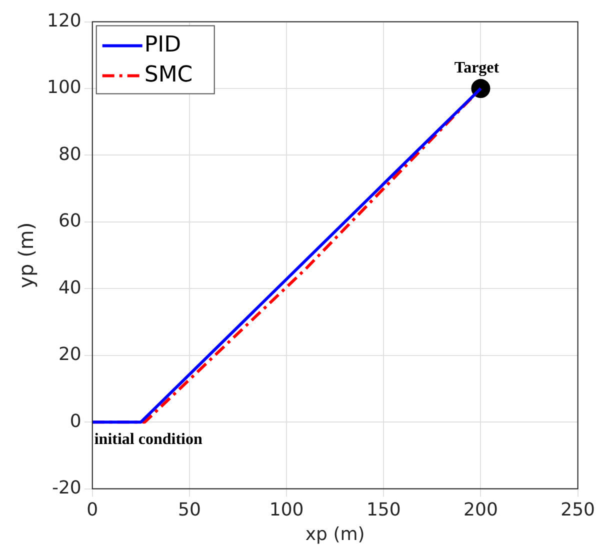 This screenshot has width=606, height=558. Describe the element at coordinates (383, 509) in the screenshot. I see `x-tick-label: 150` at that location.